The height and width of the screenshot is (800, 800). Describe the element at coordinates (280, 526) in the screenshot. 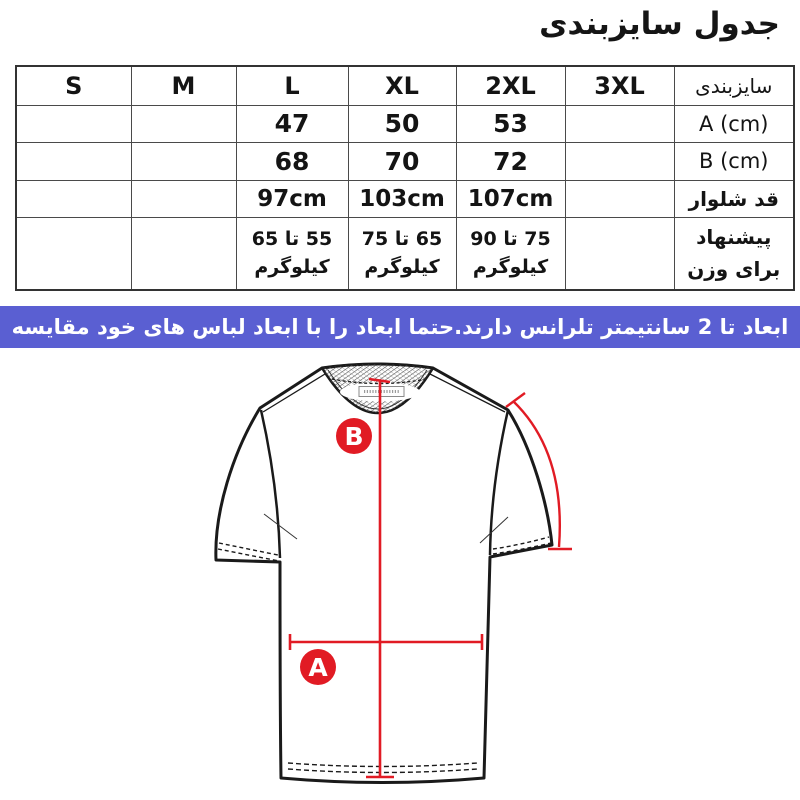

I see `left-armpit-crease` at that location.